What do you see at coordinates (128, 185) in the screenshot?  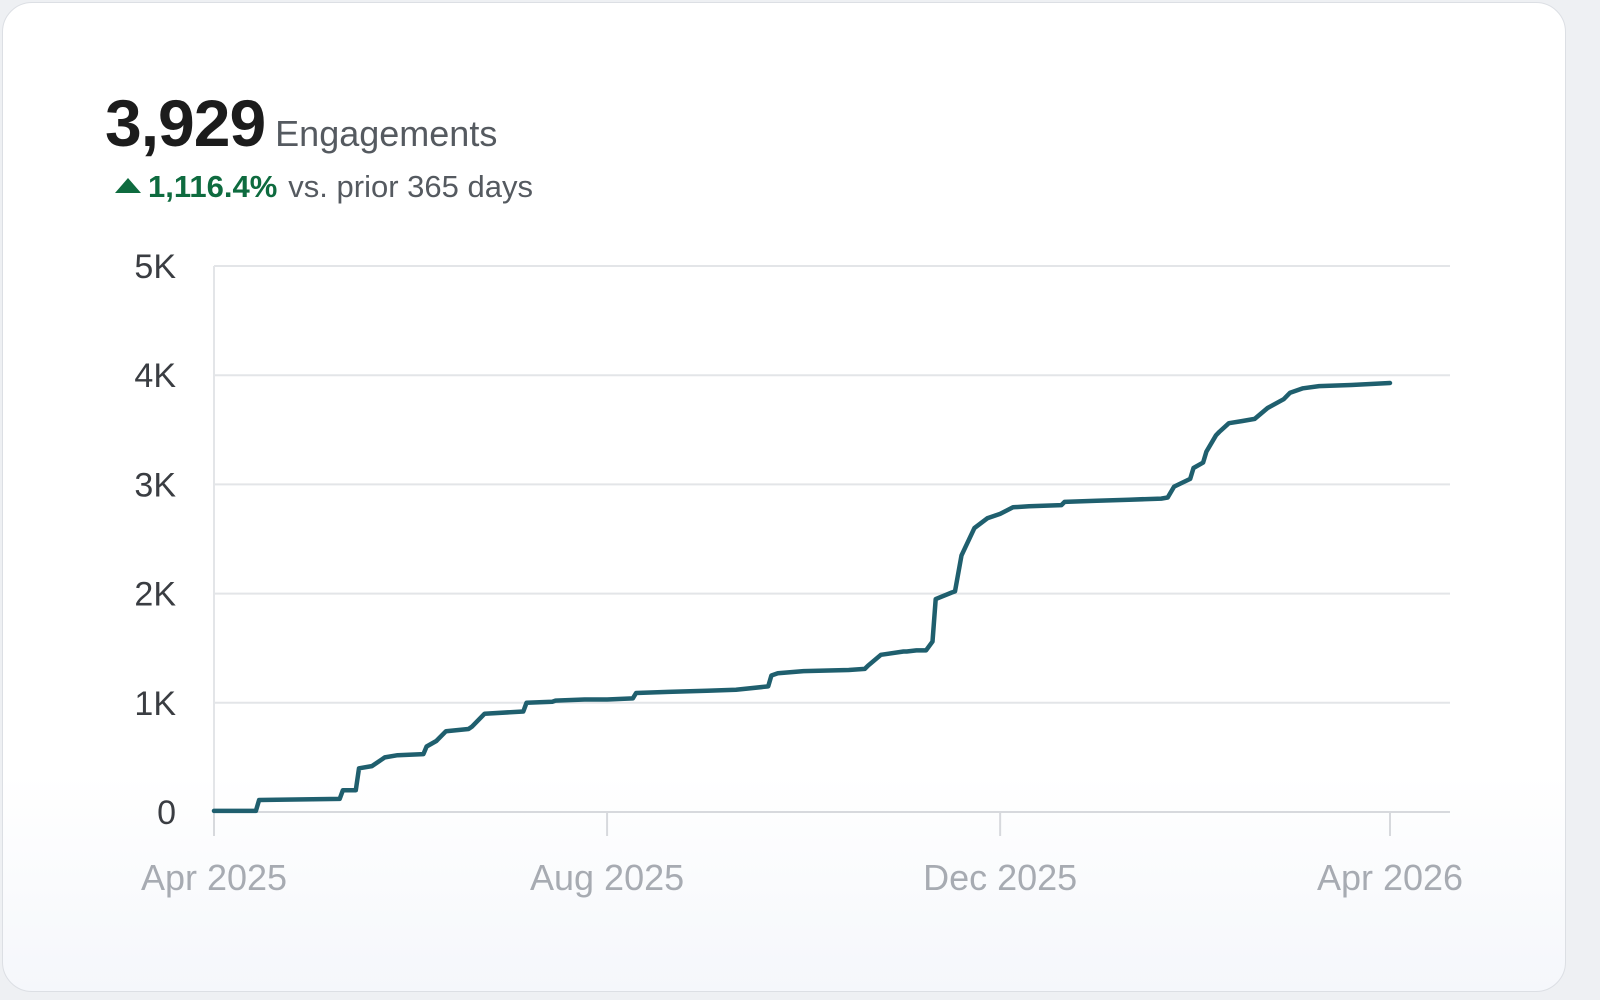 I see `triangle-up-icon` at bounding box center [128, 185].